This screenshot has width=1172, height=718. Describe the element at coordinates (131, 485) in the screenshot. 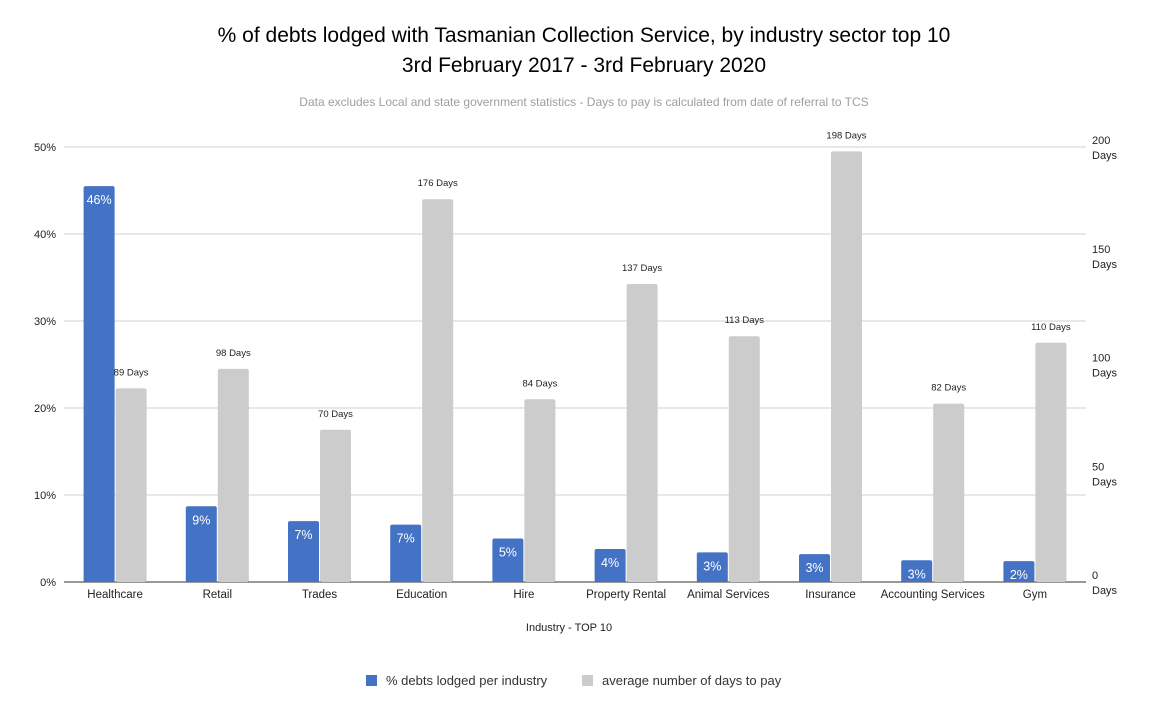

I see `bar-days-healthcare` at that location.